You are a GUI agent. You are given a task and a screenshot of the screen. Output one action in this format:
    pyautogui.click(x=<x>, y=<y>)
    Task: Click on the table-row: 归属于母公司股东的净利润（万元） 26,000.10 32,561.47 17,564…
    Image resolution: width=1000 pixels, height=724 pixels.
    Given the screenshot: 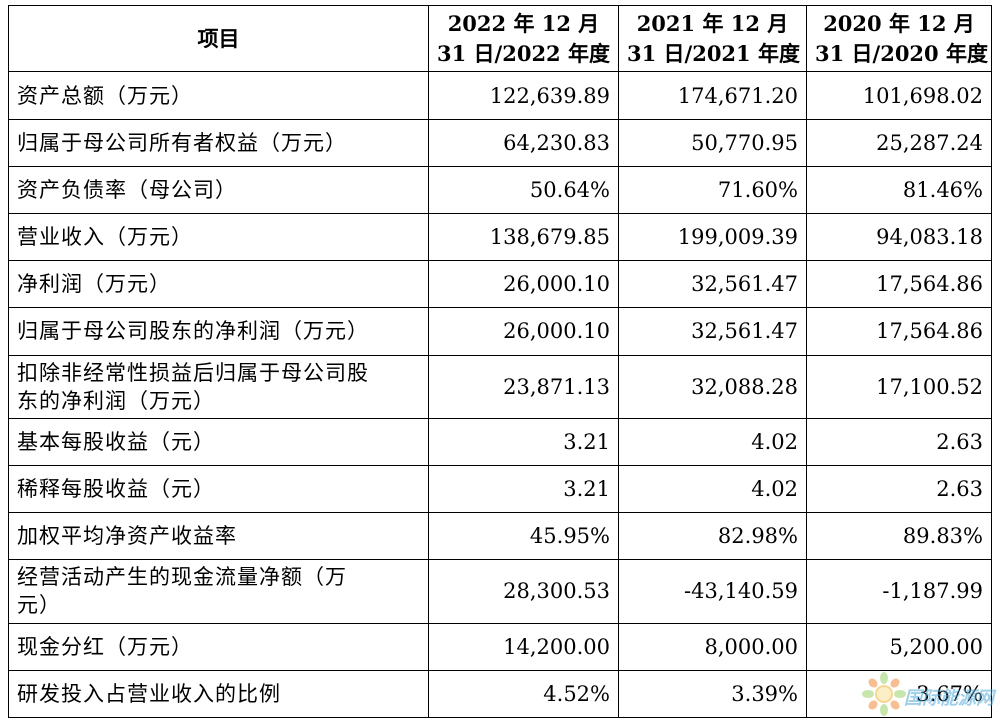 What is the action you would take?
    pyautogui.click(x=500, y=331)
    